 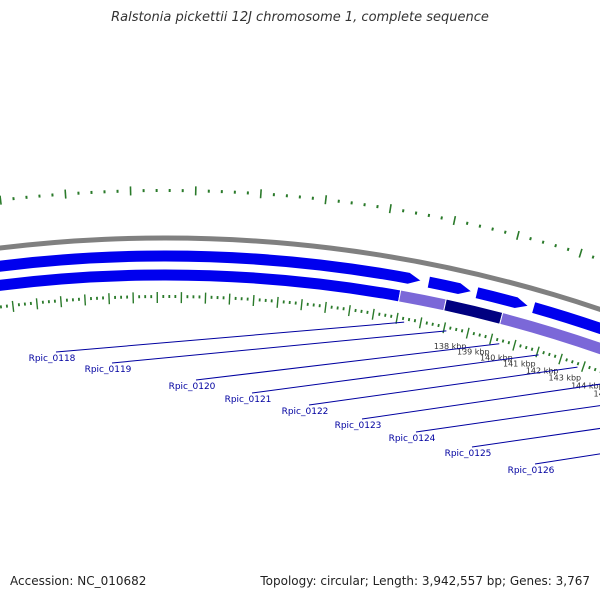 I want to click on gene-label: Rpic_0120, so click(x=192, y=387).